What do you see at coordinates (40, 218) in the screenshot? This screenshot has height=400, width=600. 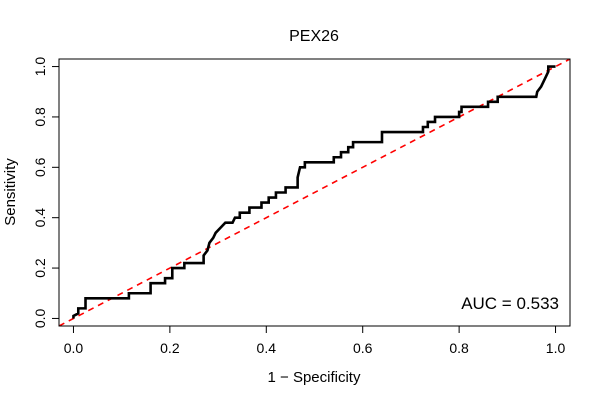 I see `y-tick-label: 0.4` at bounding box center [40, 218].